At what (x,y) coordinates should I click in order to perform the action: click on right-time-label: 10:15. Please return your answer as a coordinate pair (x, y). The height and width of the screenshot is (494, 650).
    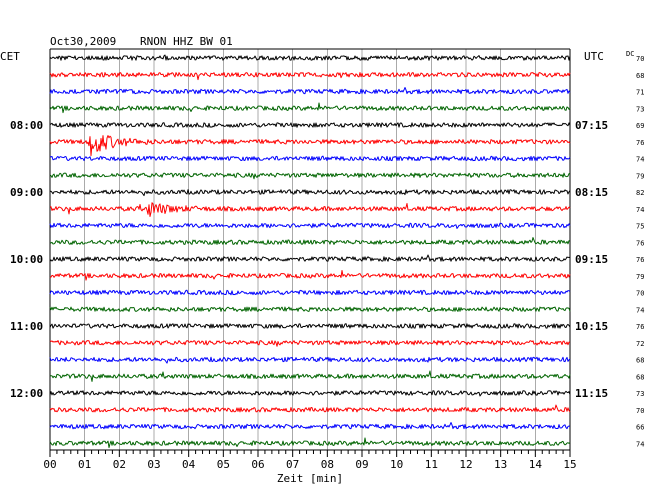
    Looking at the image, I should click on (591, 326).